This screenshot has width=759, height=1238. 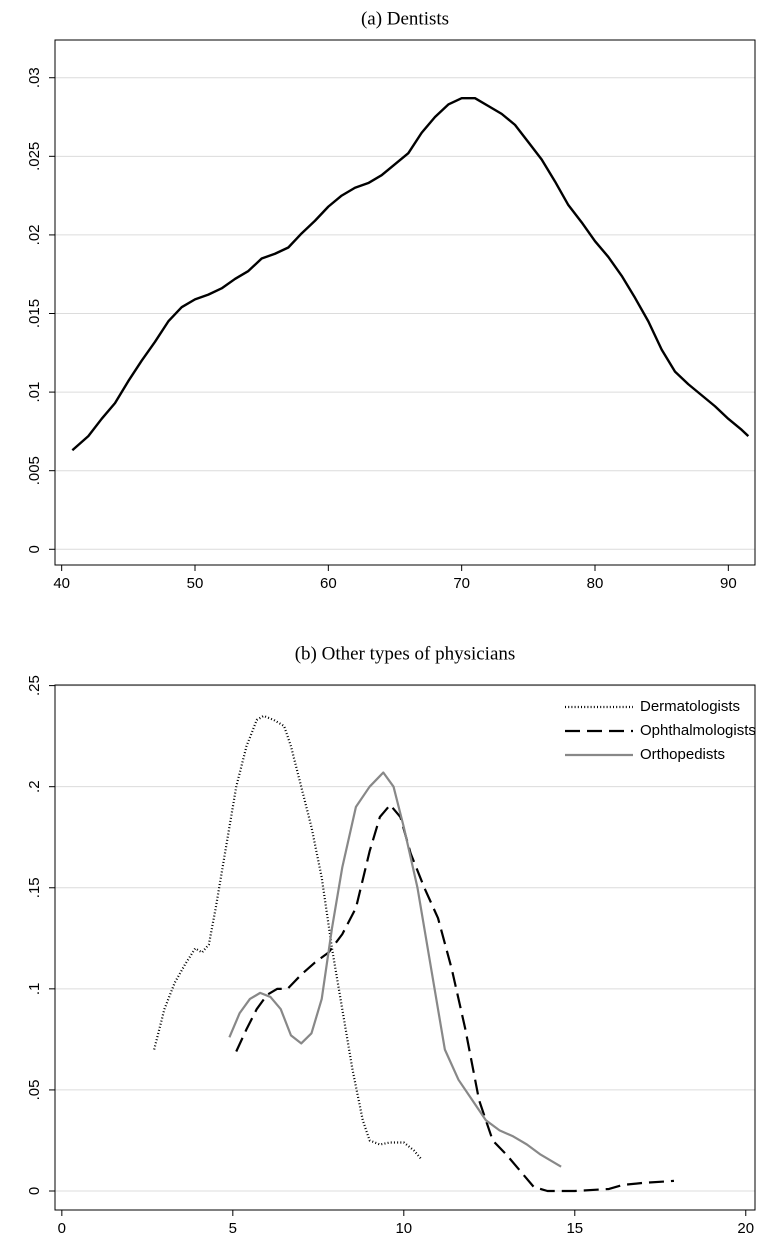 I want to click on x-tick-label: 20, so click(x=745, y=1228).